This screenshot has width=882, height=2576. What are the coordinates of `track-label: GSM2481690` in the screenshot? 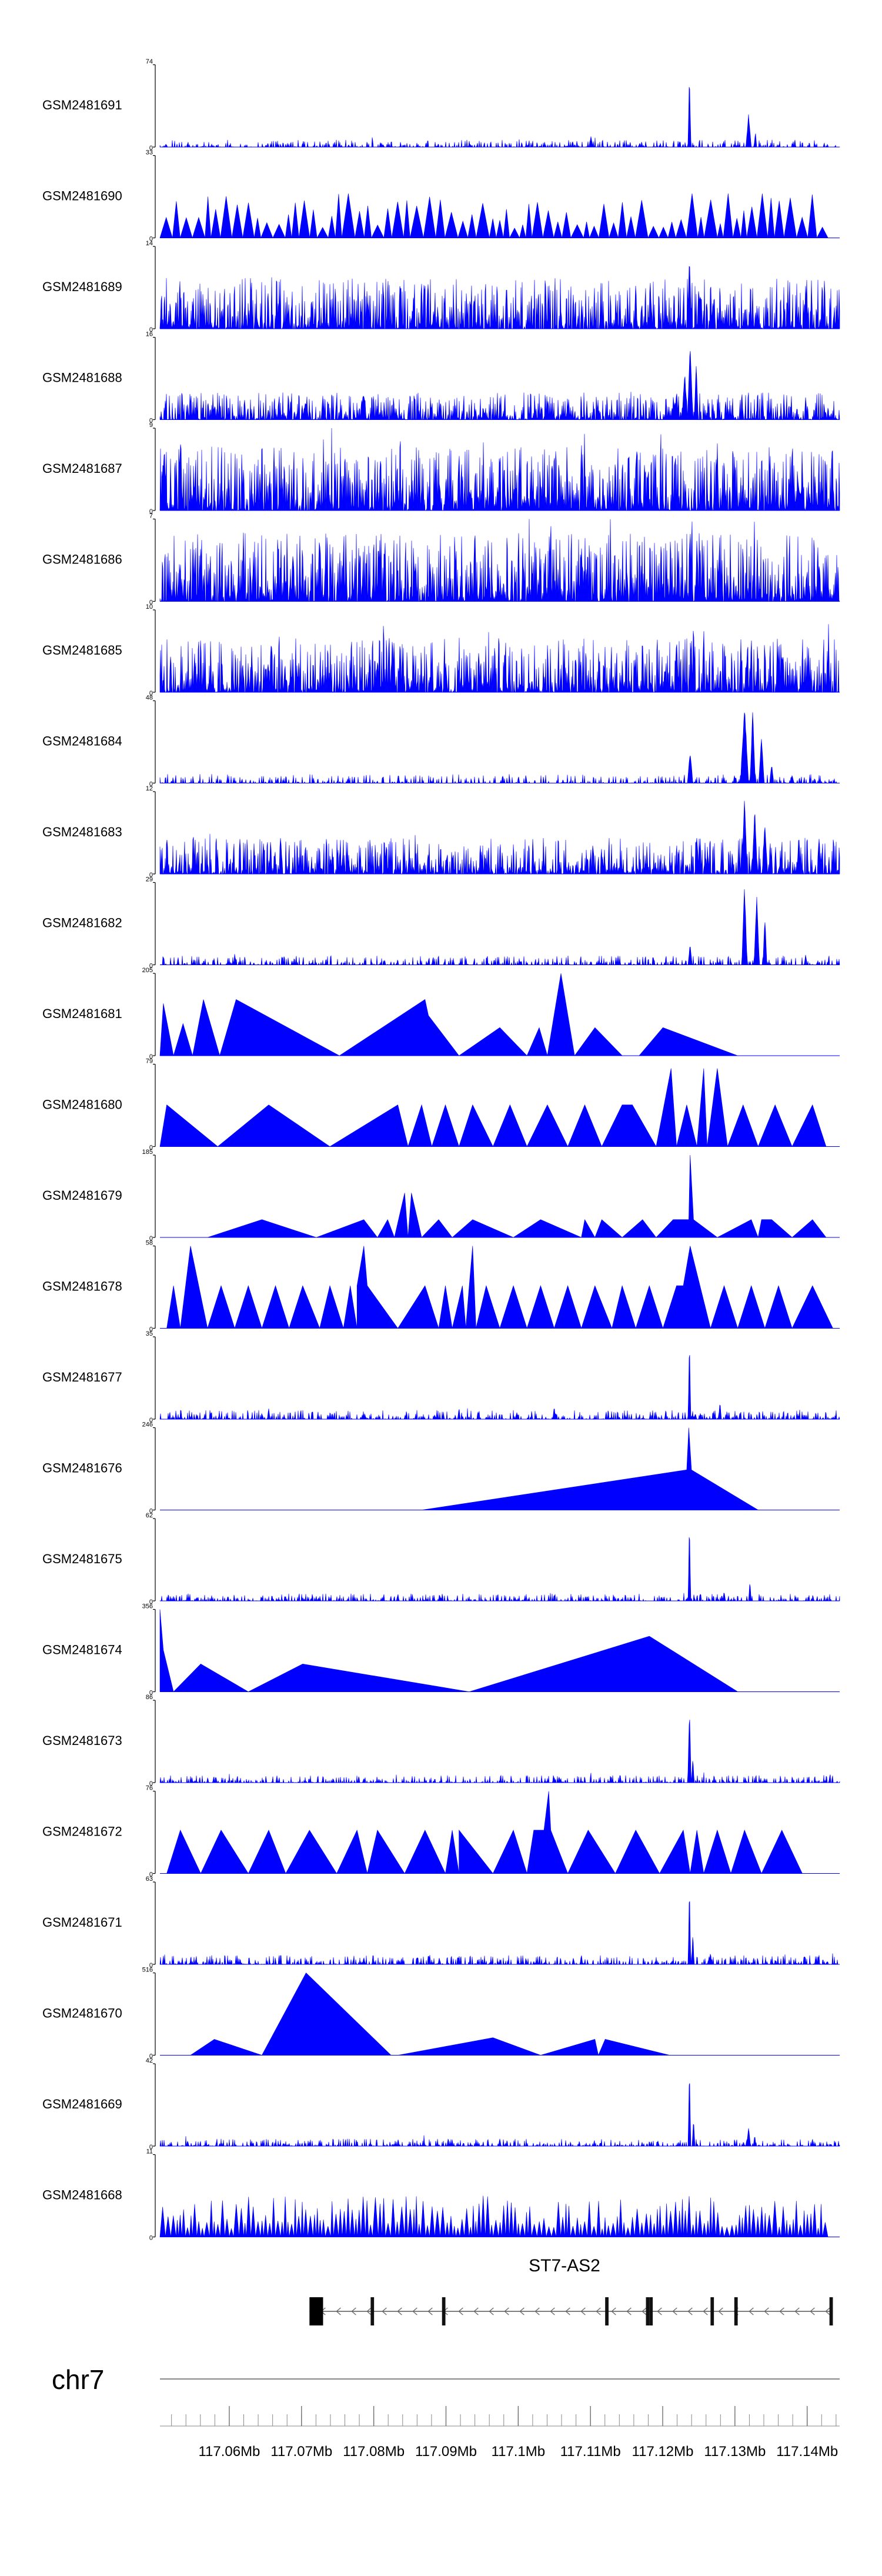 It's located at (82, 196).